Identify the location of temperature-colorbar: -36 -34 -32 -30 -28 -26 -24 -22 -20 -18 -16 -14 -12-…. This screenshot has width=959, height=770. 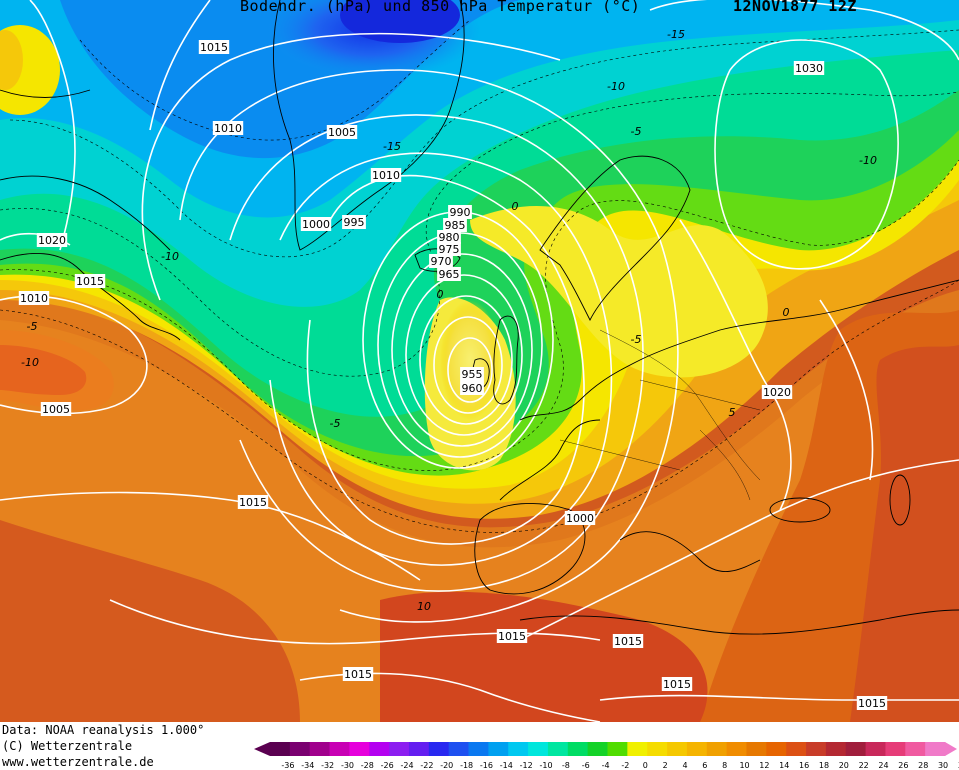
(606, 756).